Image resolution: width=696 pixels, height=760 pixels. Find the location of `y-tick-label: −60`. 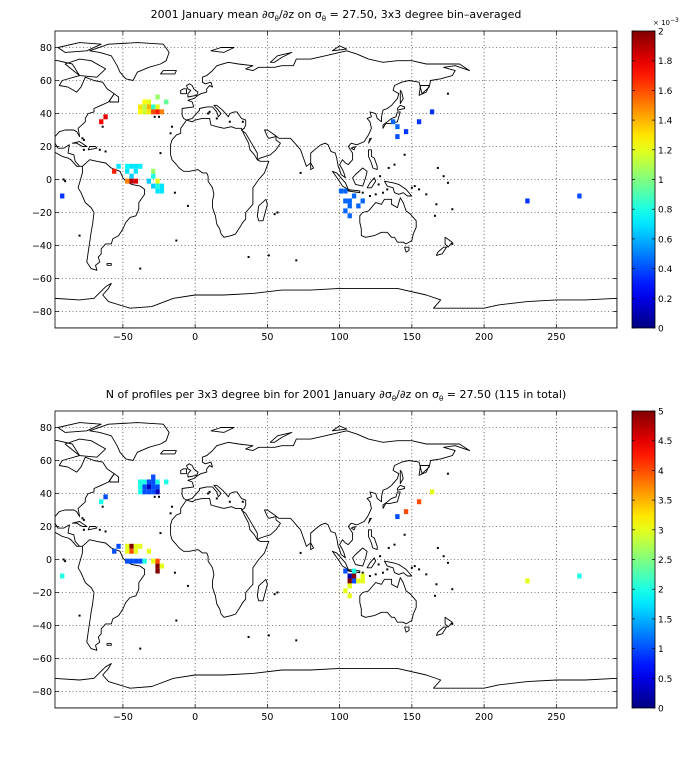

y-tick-label: −60 is located at coordinates (42, 659).